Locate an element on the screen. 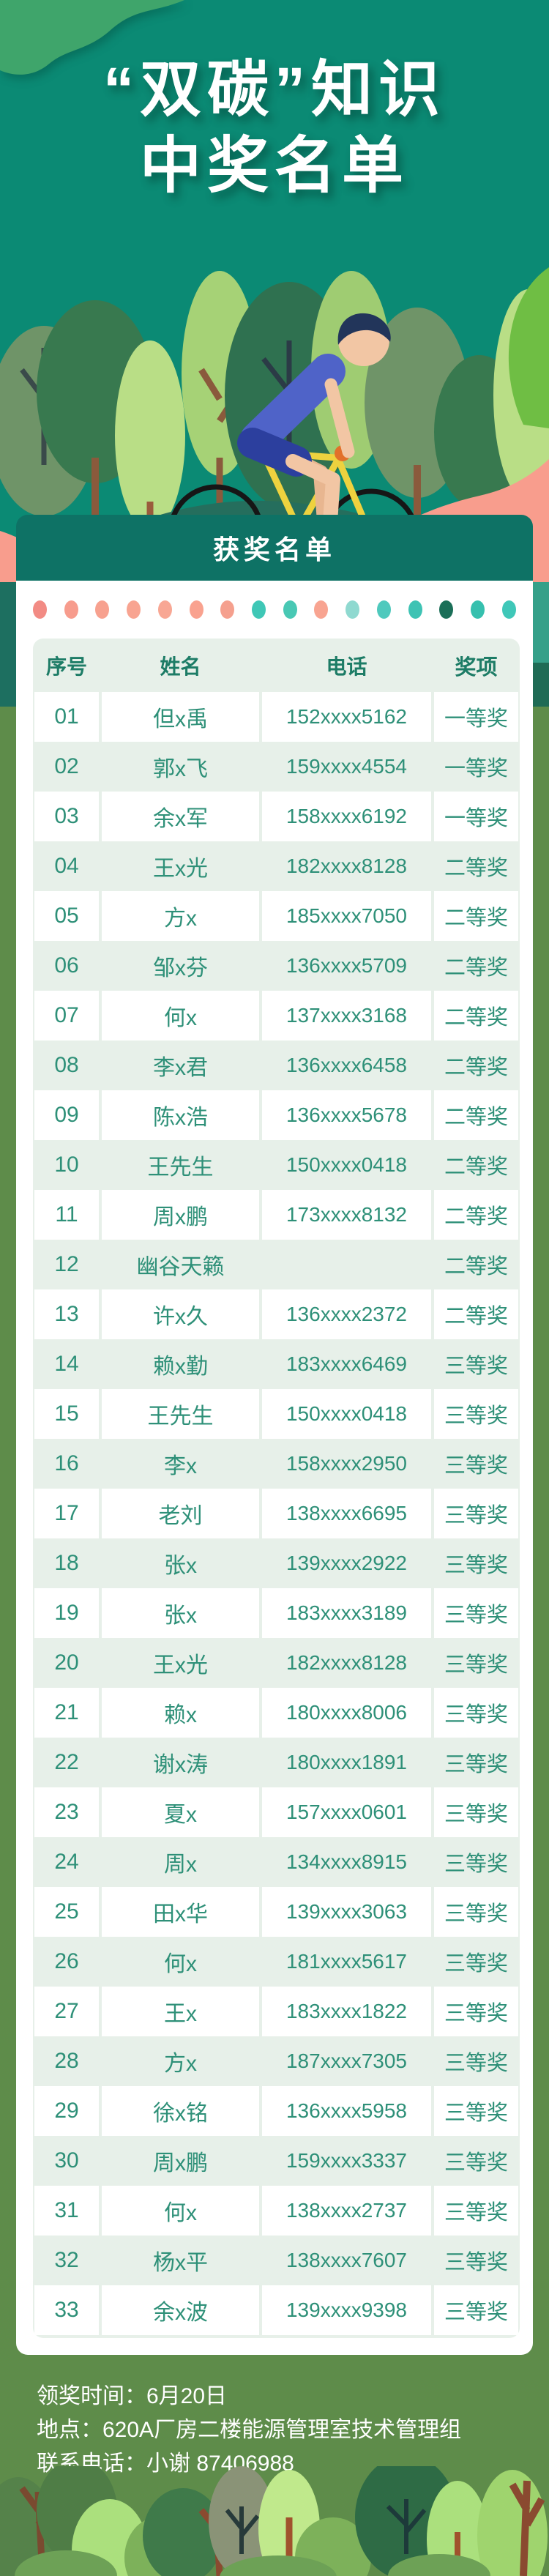 This screenshot has height=2576, width=549. cell-no: 09 is located at coordinates (66, 1115).